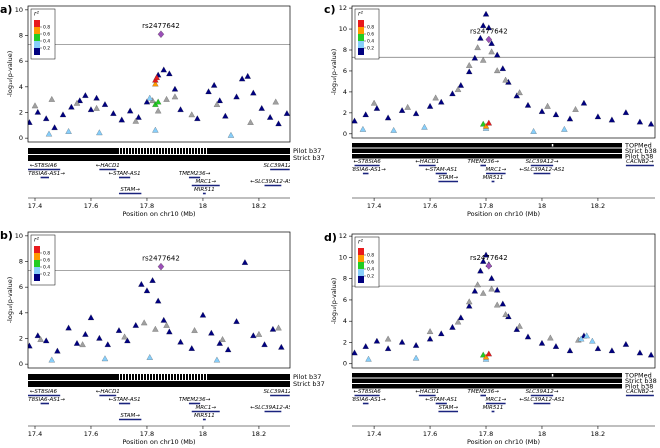 The width and height of the screenshot is (660, 448). Describe the element at coordinates (489, 258) in the screenshot. I see `lead-label: rs2477642` at that location.